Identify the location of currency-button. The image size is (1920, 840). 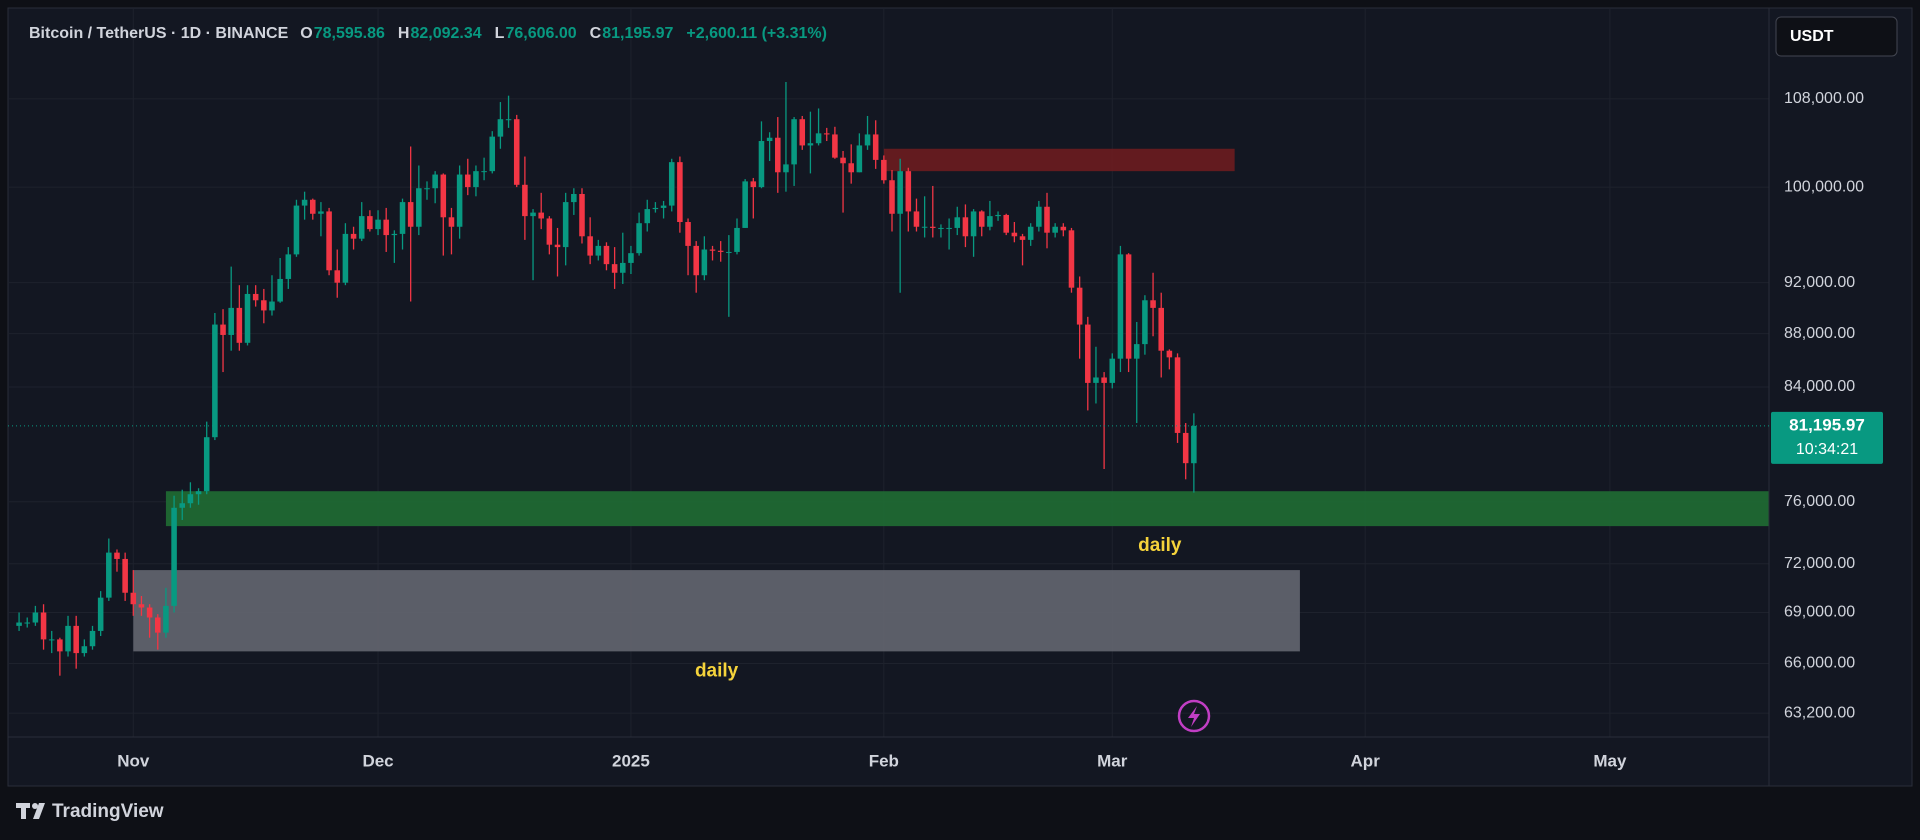
(1836, 36).